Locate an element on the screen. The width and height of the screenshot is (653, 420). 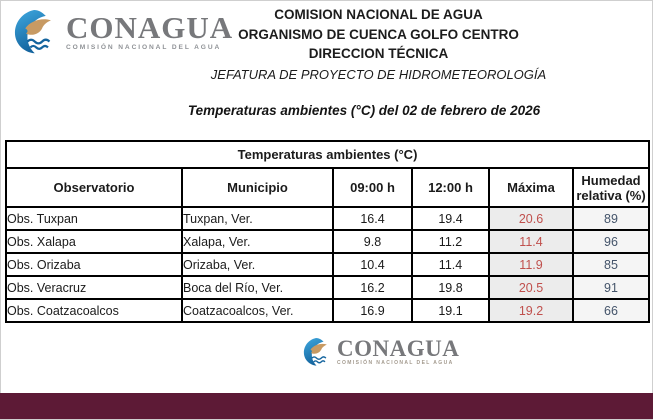
org-line-comision: COMISION NACIONAL DE AGUA is located at coordinates (378, 14).